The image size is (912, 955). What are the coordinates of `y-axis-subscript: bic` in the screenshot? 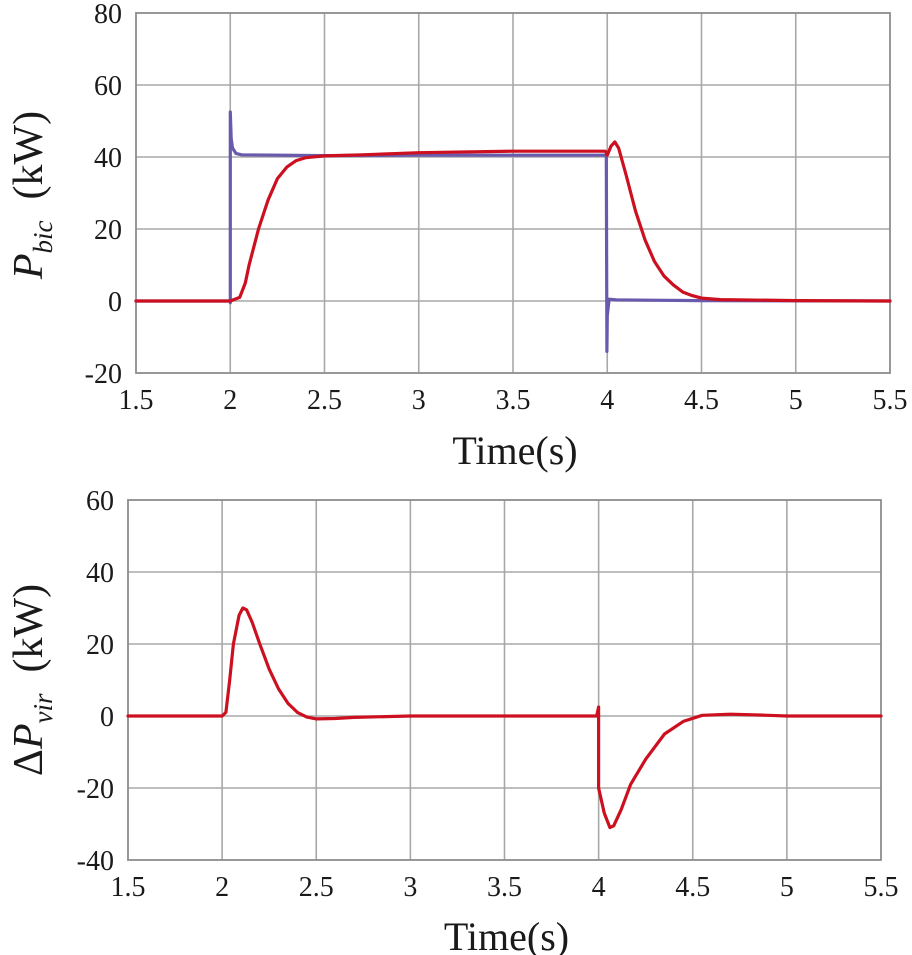 It's located at (43, 236).